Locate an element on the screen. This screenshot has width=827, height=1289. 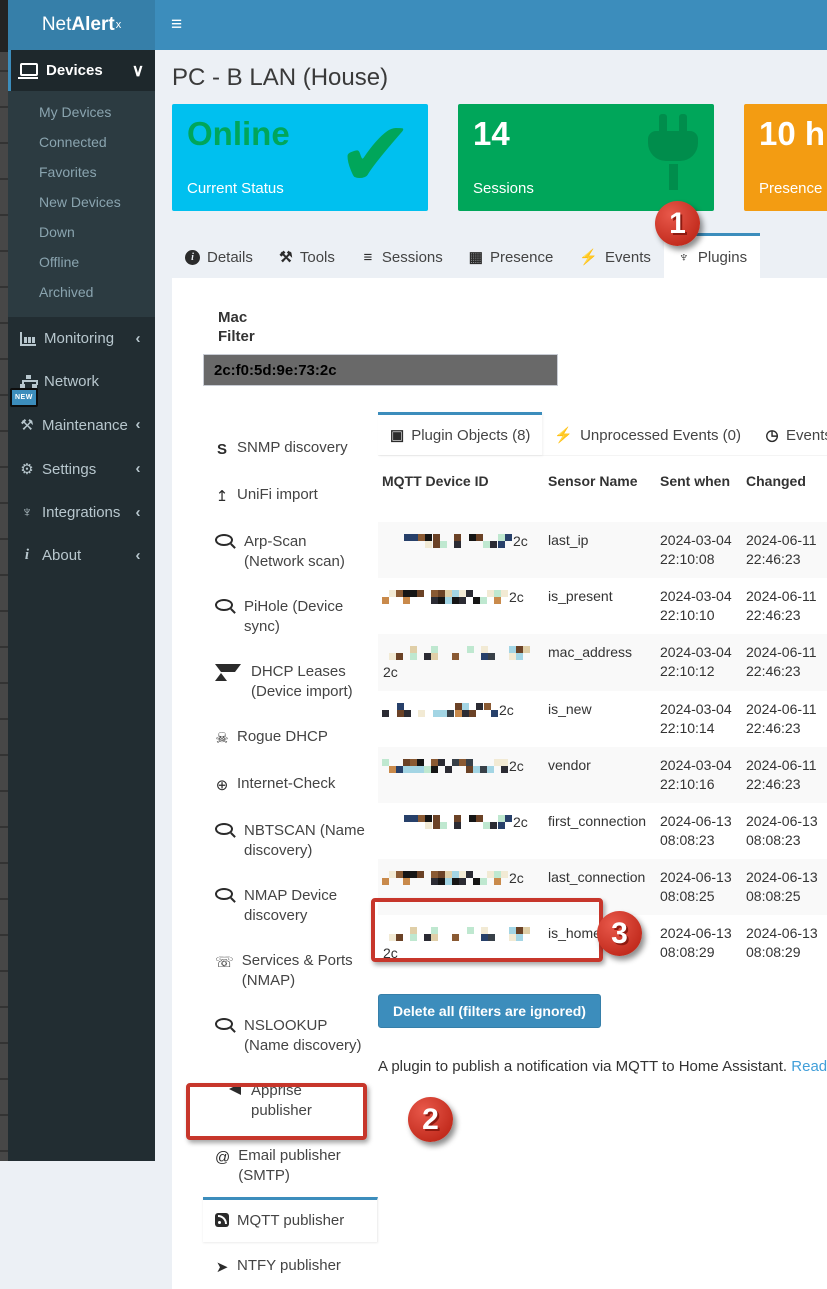
status-card: Online Current Status ✔ is located at coordinates (300, 157).